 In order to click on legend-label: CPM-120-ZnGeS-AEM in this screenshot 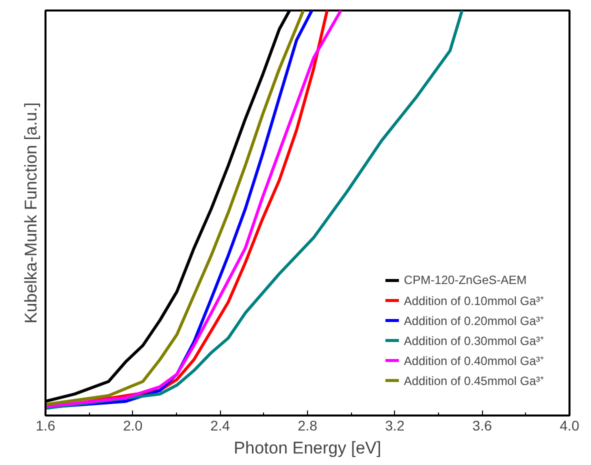, I will do `click(465, 280)`.